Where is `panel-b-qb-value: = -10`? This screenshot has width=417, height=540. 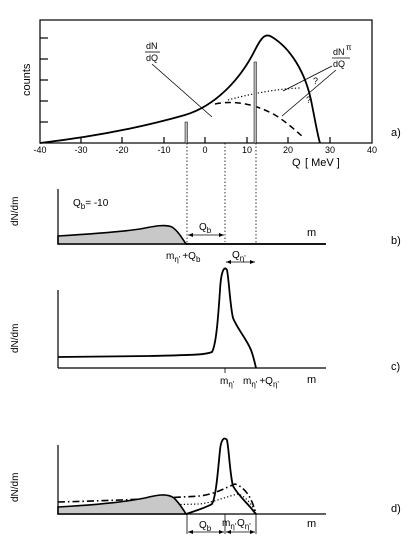 panel-b-qb-value: = -10 is located at coordinates (97, 203).